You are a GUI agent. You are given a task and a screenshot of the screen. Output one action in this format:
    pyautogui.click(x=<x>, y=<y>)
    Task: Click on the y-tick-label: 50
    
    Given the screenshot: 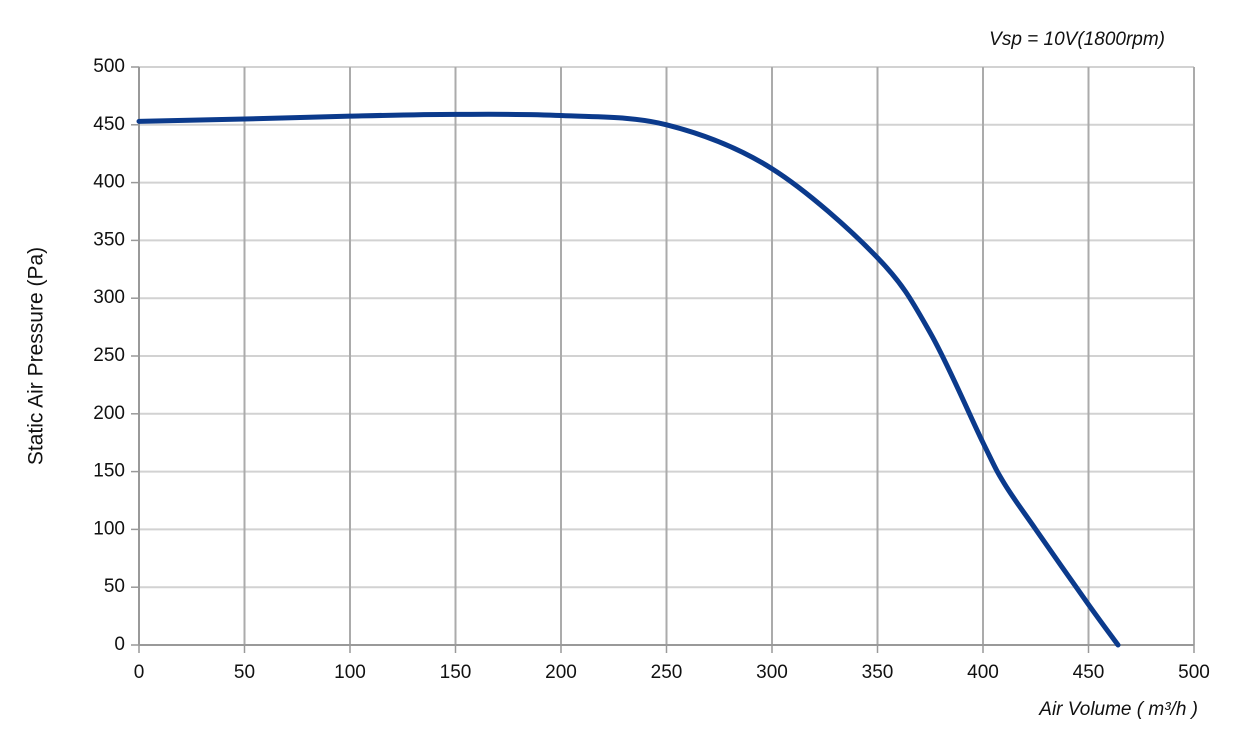 What is the action you would take?
    pyautogui.click(x=114, y=586)
    